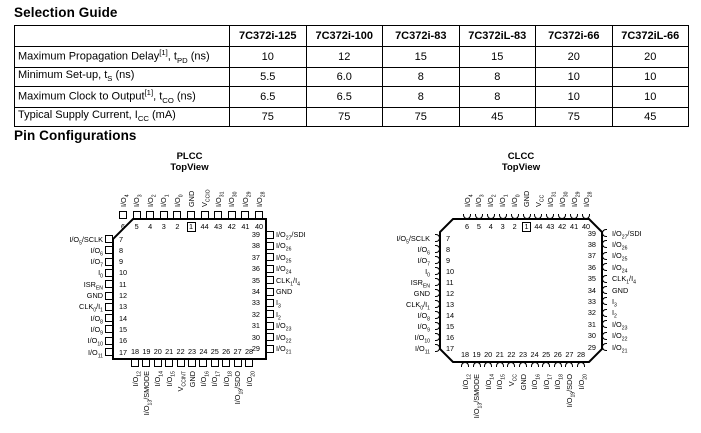 Image resolution: width=701 pixels, height=433 pixels. I want to click on column-header: 7C372iL-83, so click(497, 36).